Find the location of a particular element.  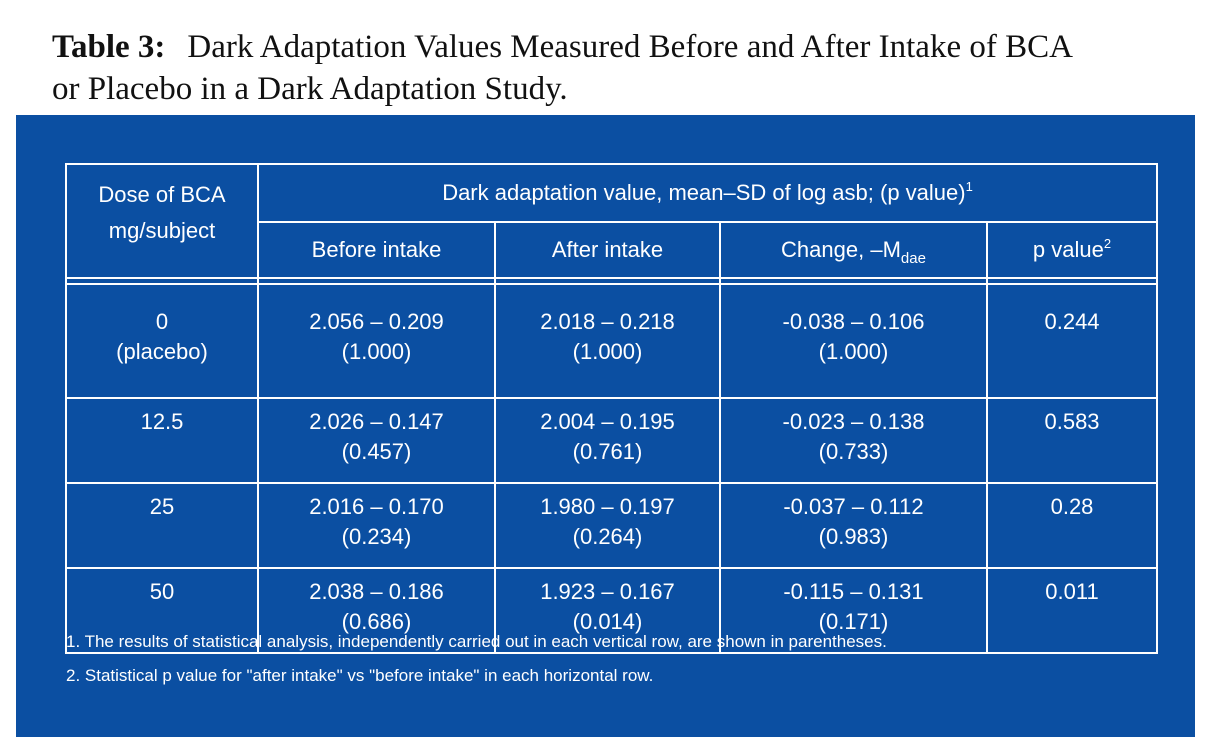

change-cell: -0.023 – 0.138 (0.733) is located at coordinates (853, 440).